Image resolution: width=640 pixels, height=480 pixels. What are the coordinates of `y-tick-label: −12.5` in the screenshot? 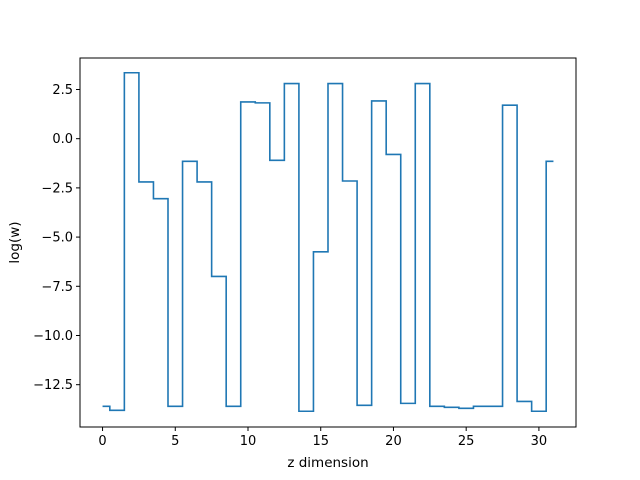 It's located at (53, 385).